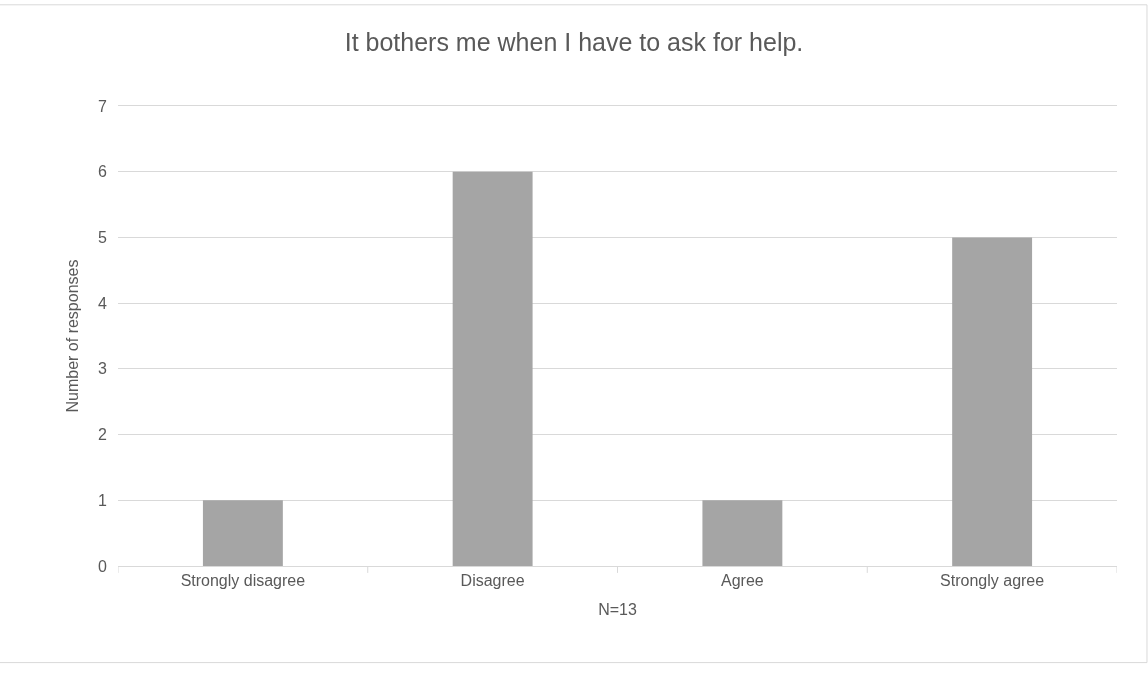 Image resolution: width=1148 pixels, height=674 pixels. What do you see at coordinates (492, 581) in the screenshot?
I see `x-tick-label: Disagree` at bounding box center [492, 581].